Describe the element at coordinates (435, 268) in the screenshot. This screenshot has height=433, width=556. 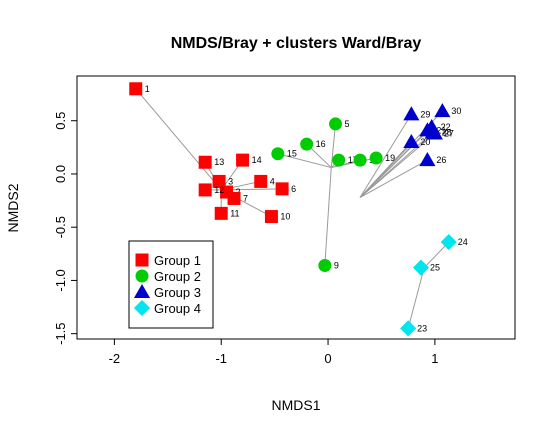
I see `point-label: 25` at that location.